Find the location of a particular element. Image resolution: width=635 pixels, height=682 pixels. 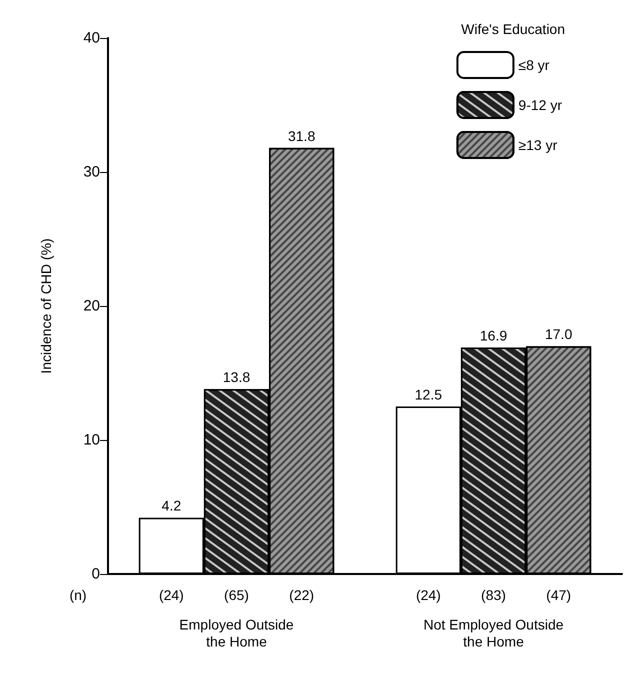

y-tick-label: 40 is located at coordinates (91, 38).